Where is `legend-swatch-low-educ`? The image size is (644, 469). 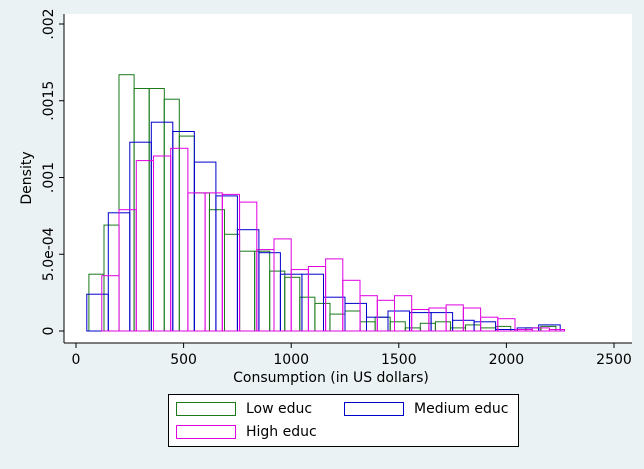
legend-swatch-low-educ is located at coordinates (206, 409).